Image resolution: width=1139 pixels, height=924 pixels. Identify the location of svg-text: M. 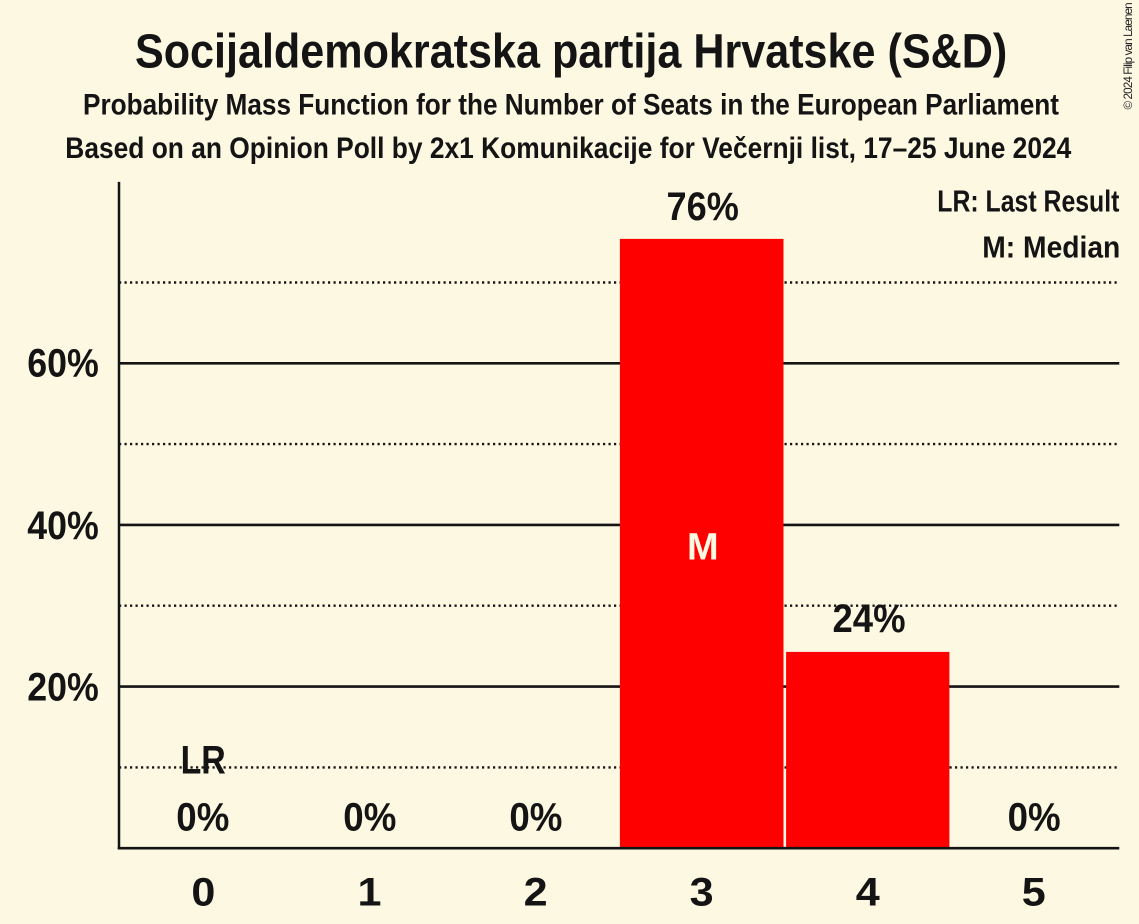
(703, 548).